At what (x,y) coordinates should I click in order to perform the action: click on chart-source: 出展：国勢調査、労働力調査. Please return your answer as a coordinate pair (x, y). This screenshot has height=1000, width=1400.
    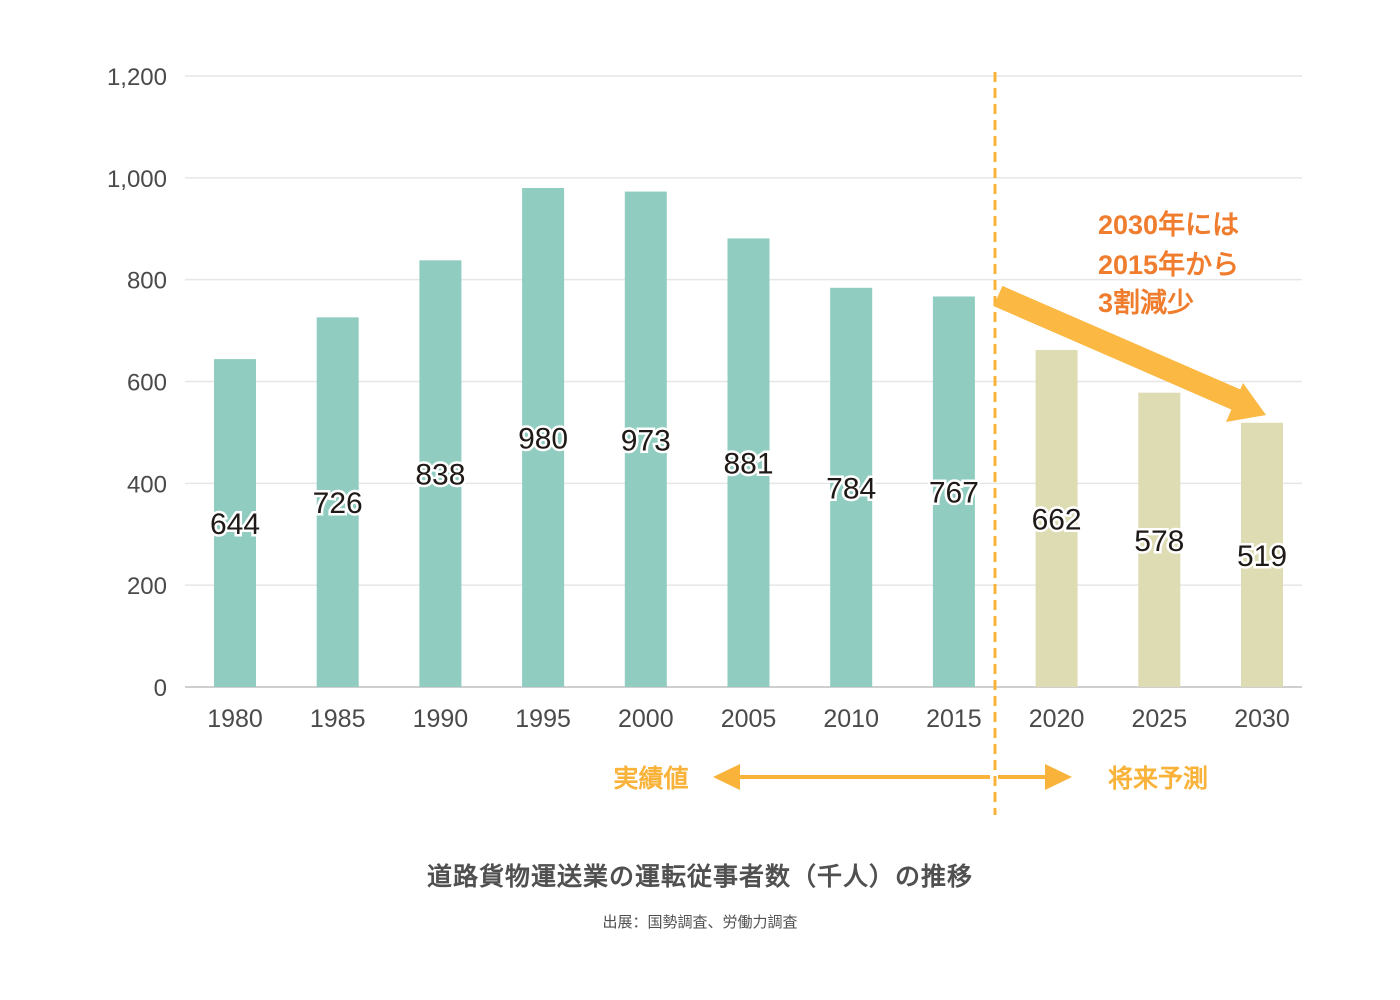
    Looking at the image, I should click on (700, 922).